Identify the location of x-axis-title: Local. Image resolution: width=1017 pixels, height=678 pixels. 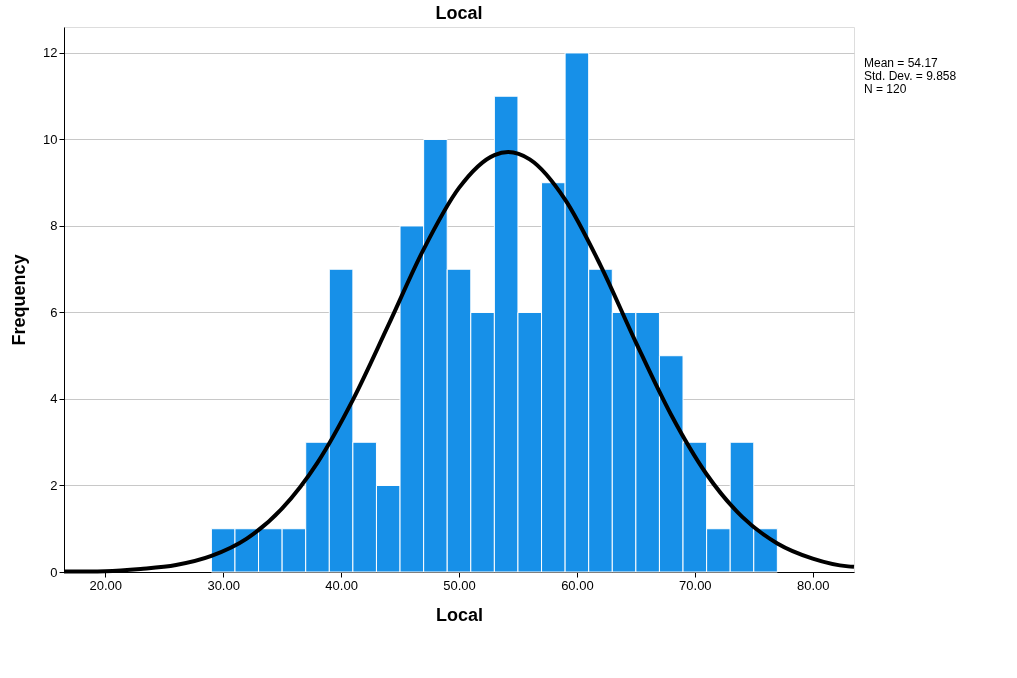
(459, 614).